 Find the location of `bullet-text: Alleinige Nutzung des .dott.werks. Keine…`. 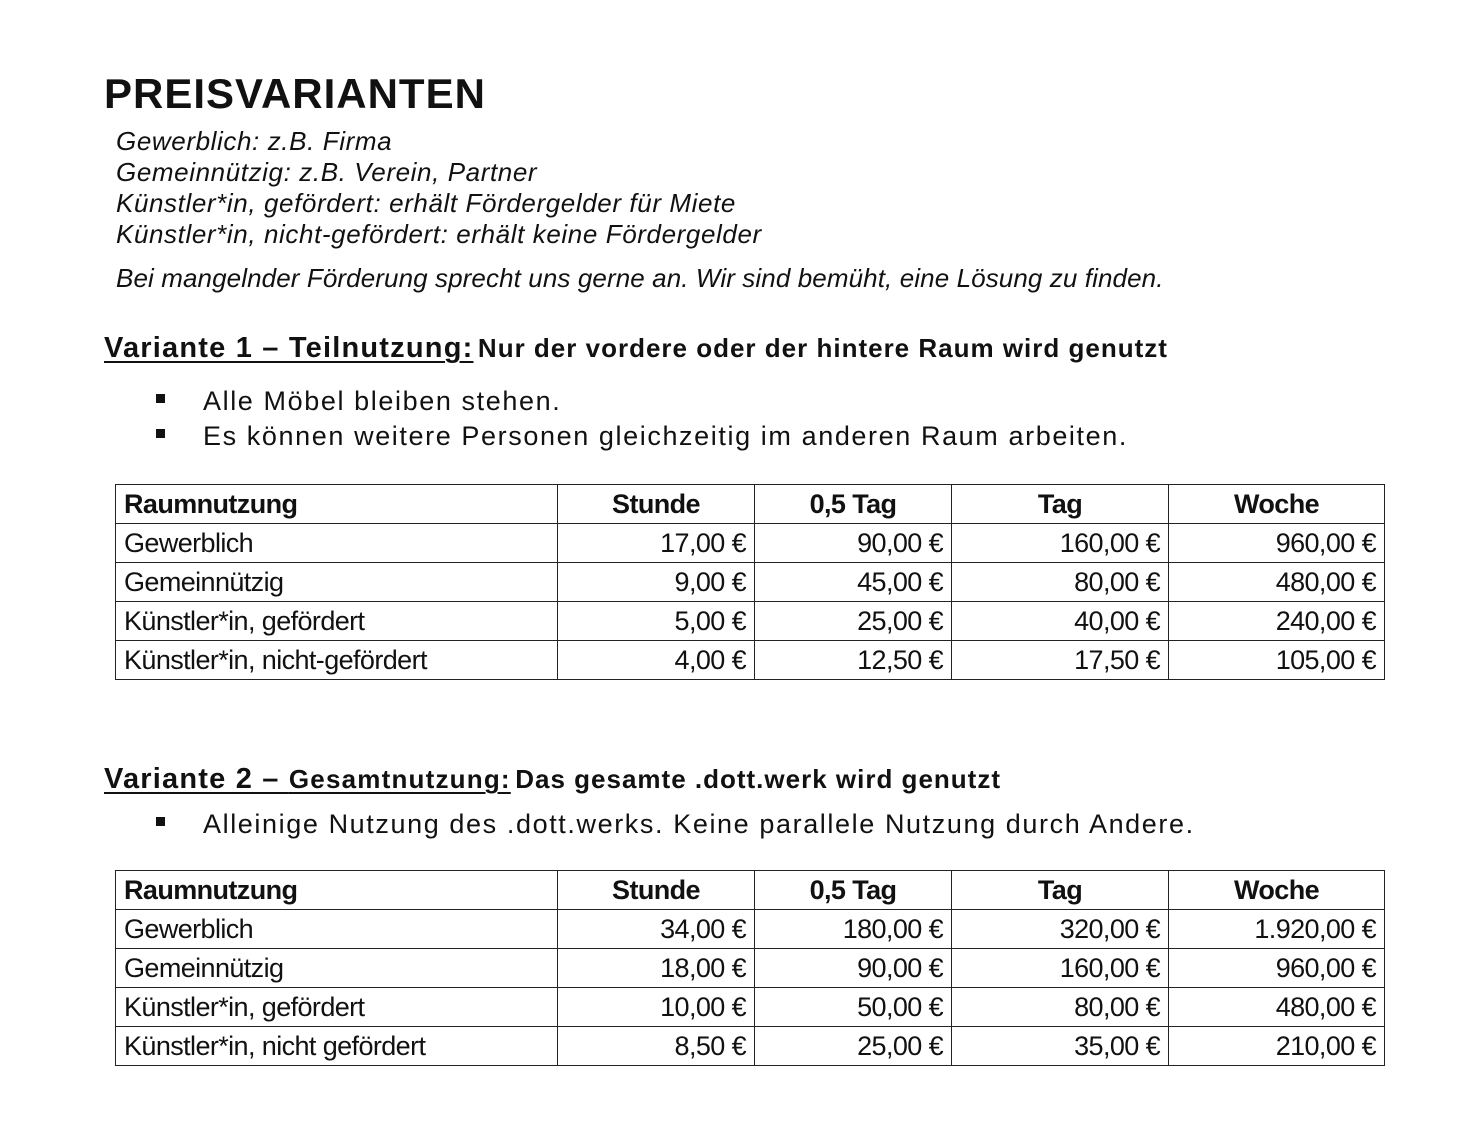

bullet-text: Alleinige Nutzung des .dott.werks. Keine… is located at coordinates (699, 824).